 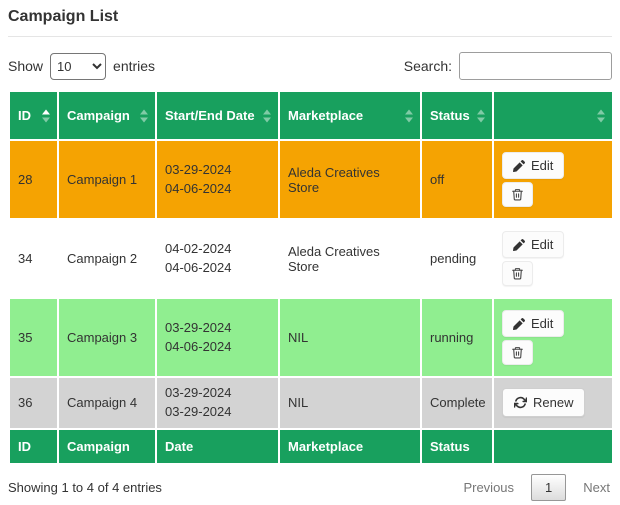 What do you see at coordinates (26, 66) in the screenshot?
I see `show-label: Show` at bounding box center [26, 66].